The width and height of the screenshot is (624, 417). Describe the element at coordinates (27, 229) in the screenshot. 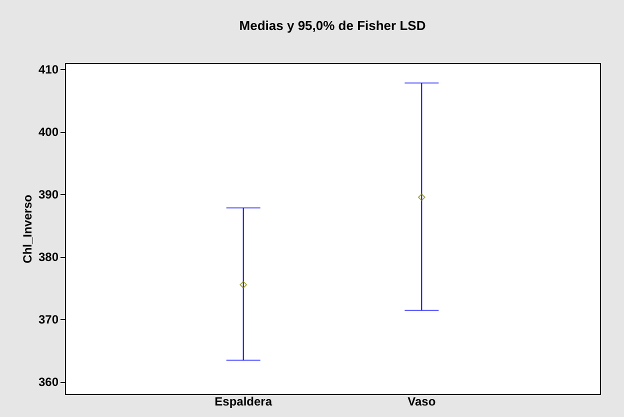

I see `y-axis-title: Chl_Inverso` at that location.